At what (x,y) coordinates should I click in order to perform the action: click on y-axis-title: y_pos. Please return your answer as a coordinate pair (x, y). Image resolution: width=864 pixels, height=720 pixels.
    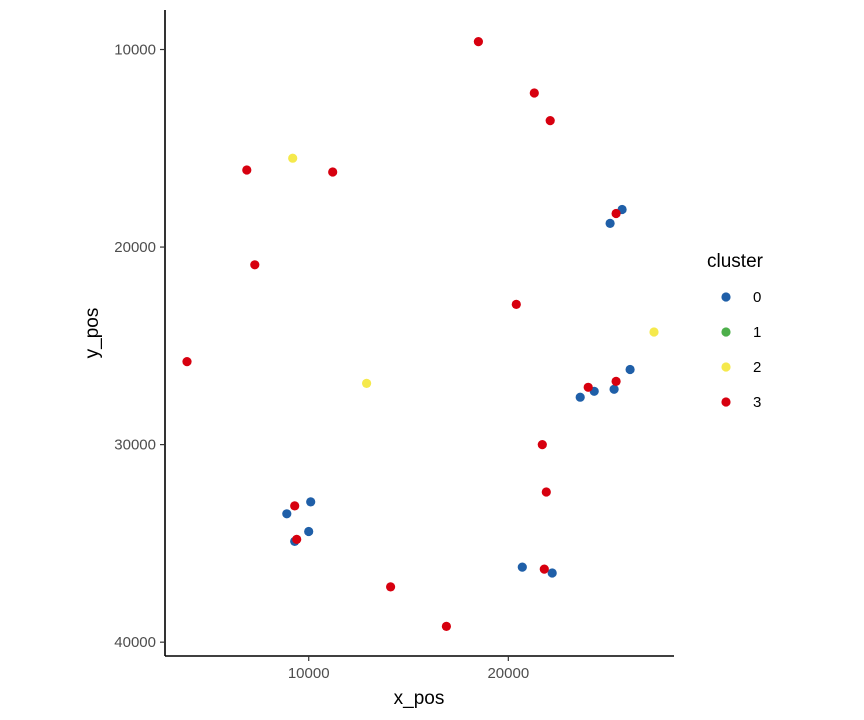
    Looking at the image, I should click on (92, 333).